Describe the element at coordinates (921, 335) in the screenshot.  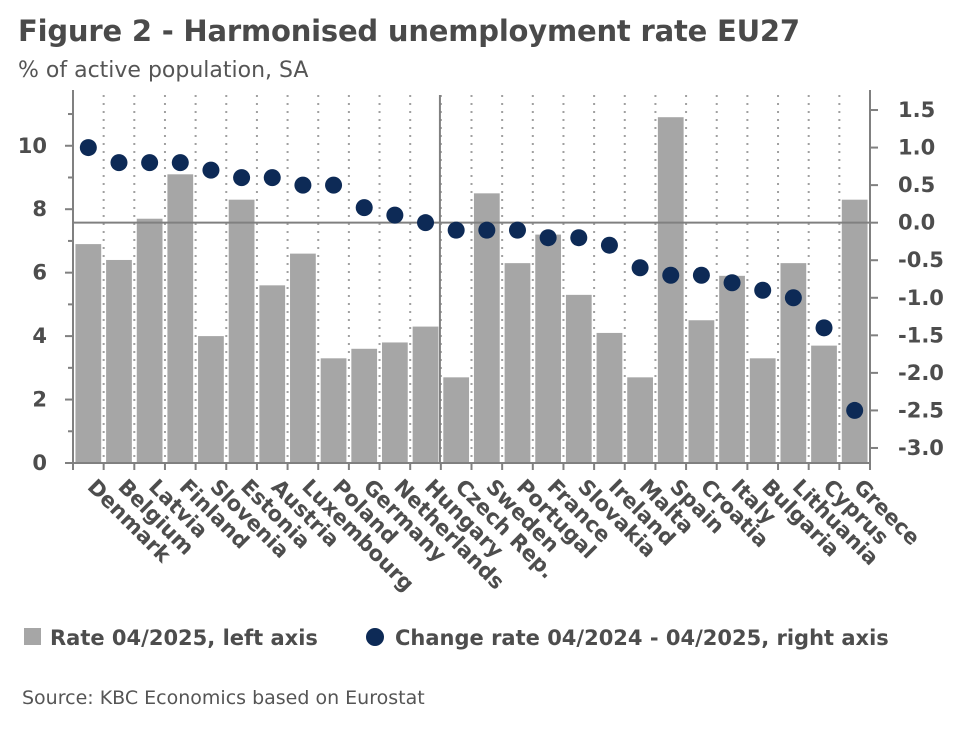
I see `y-right-tick-label: -1.5` at that location.